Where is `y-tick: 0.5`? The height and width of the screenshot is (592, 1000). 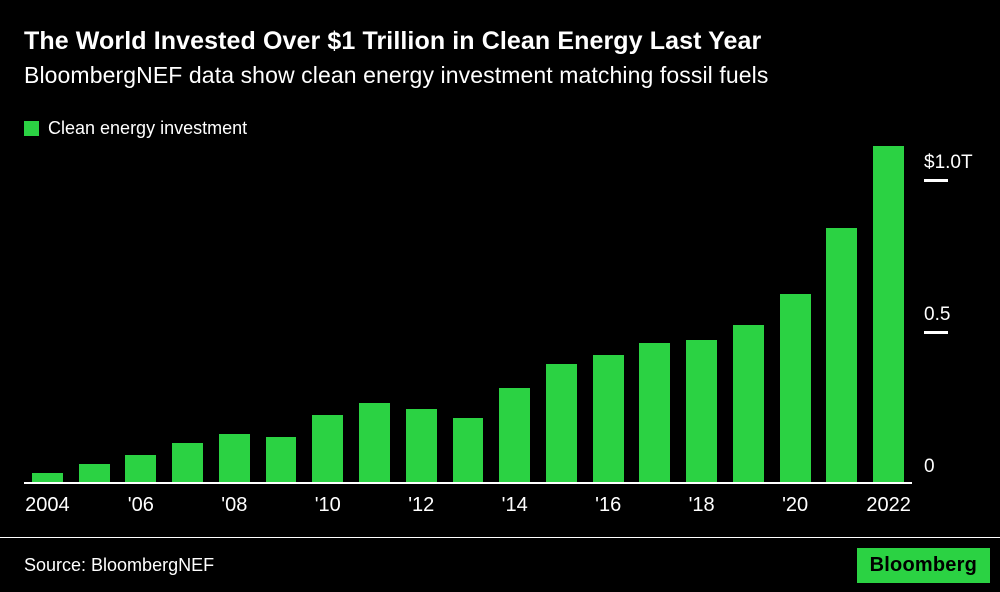
y-tick: 0.5 is located at coordinates (937, 319).